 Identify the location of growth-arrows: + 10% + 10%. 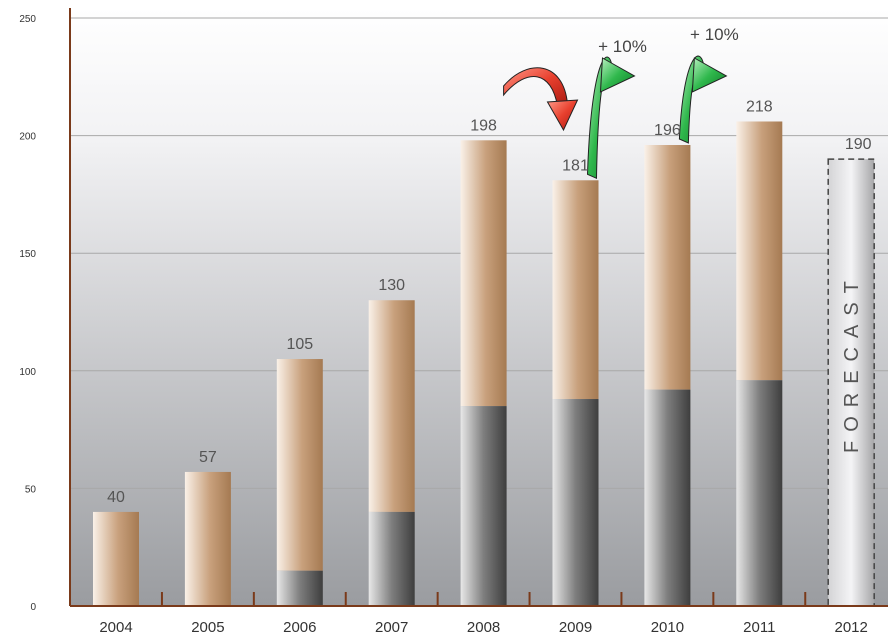
(621, 102).